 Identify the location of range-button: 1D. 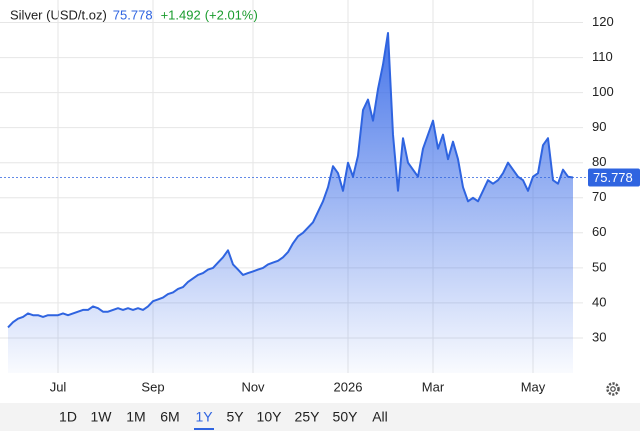
(68, 417).